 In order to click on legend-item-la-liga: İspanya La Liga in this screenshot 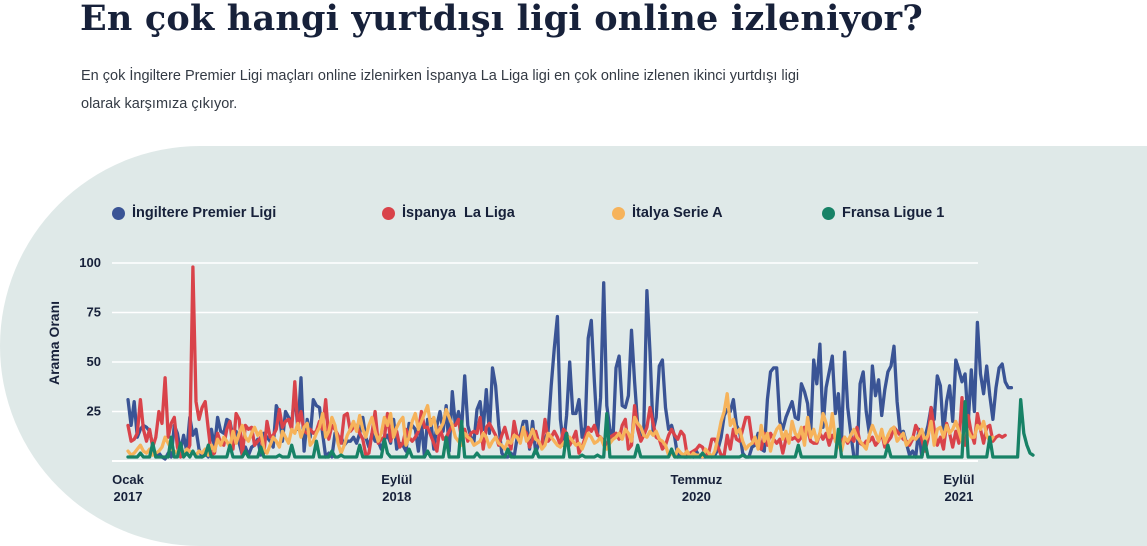, I will do `click(448, 213)`.